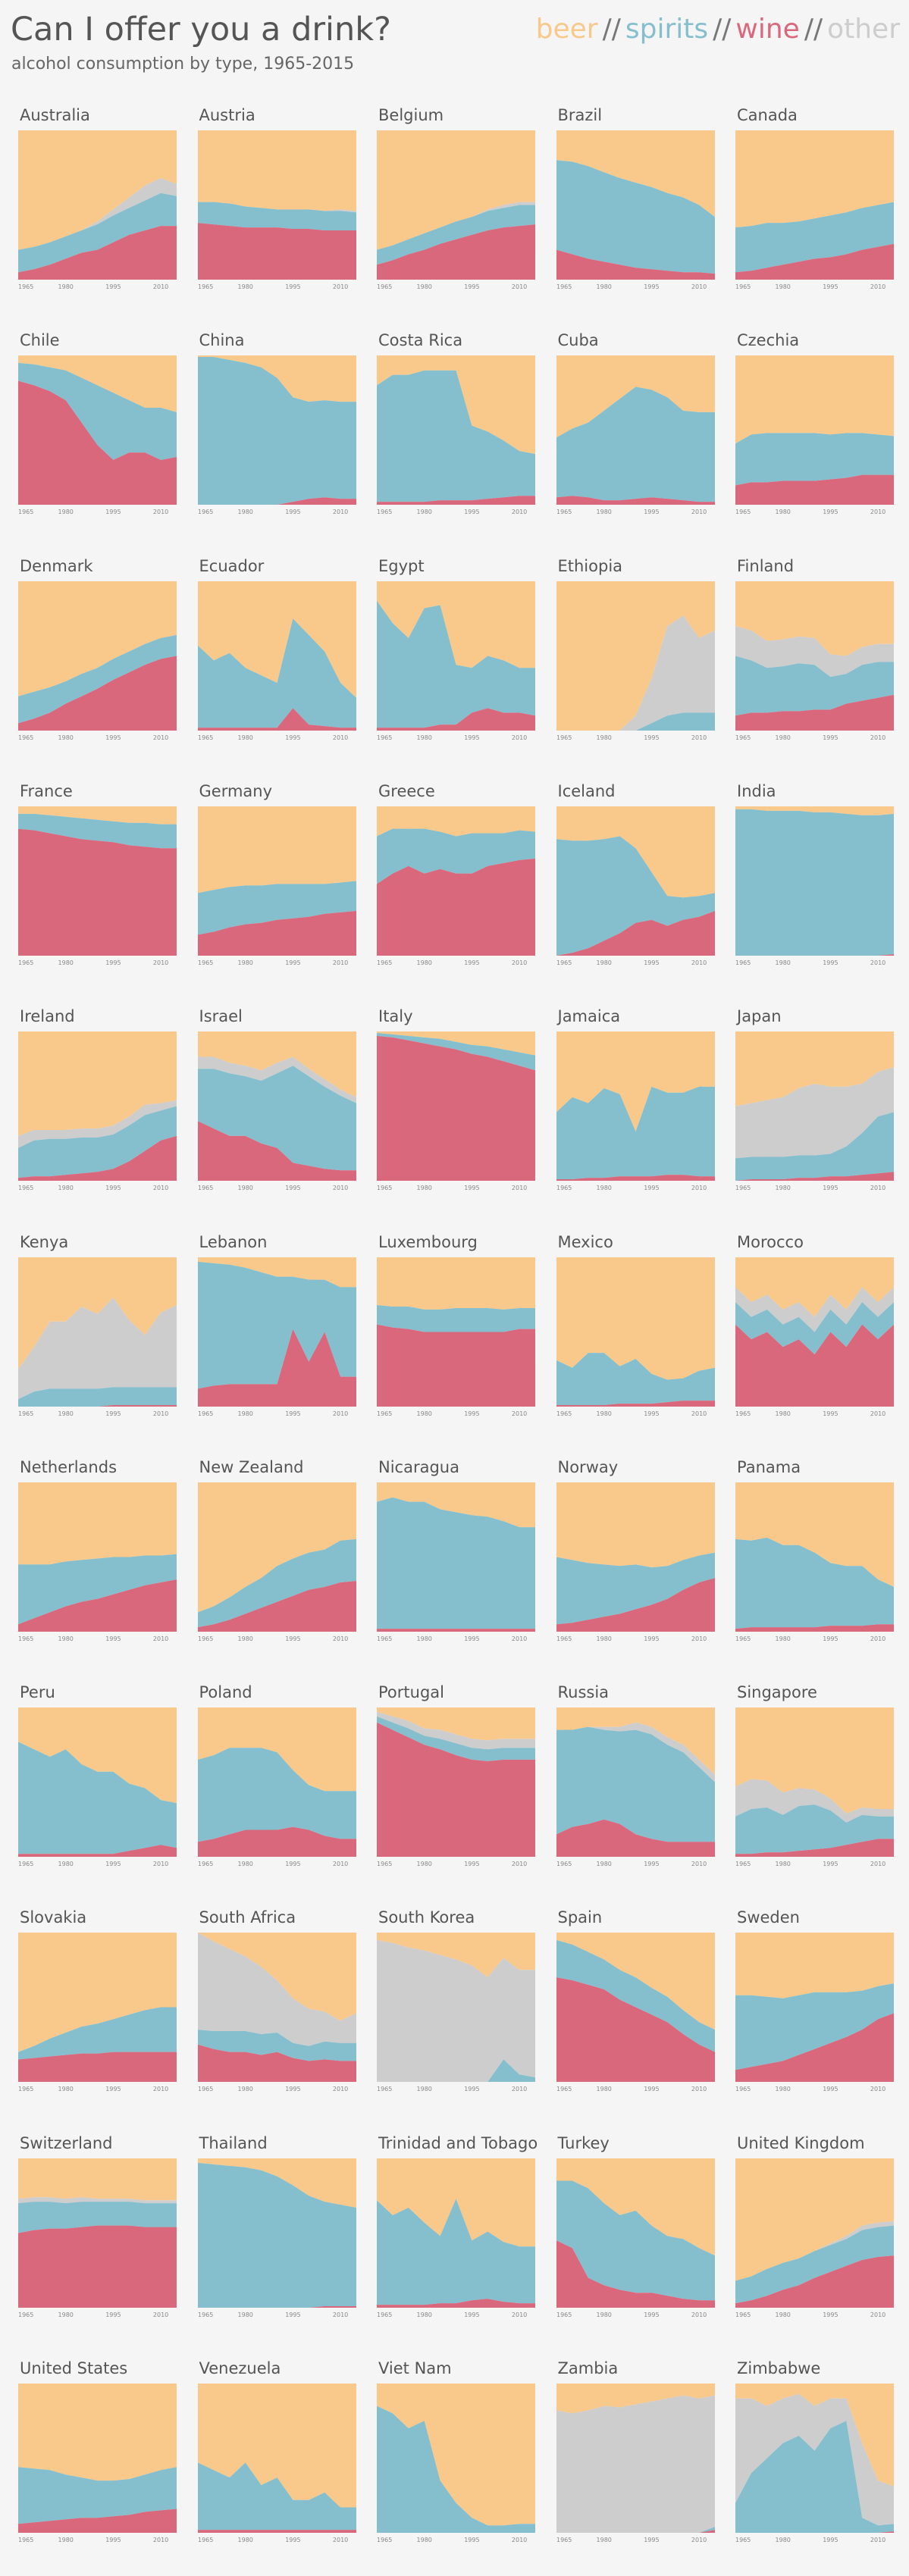 The height and width of the screenshot is (2576, 909). Describe the element at coordinates (813, 1561) in the screenshot. I see `chart-panel: Panama 1965 1980 1995 2010` at that location.